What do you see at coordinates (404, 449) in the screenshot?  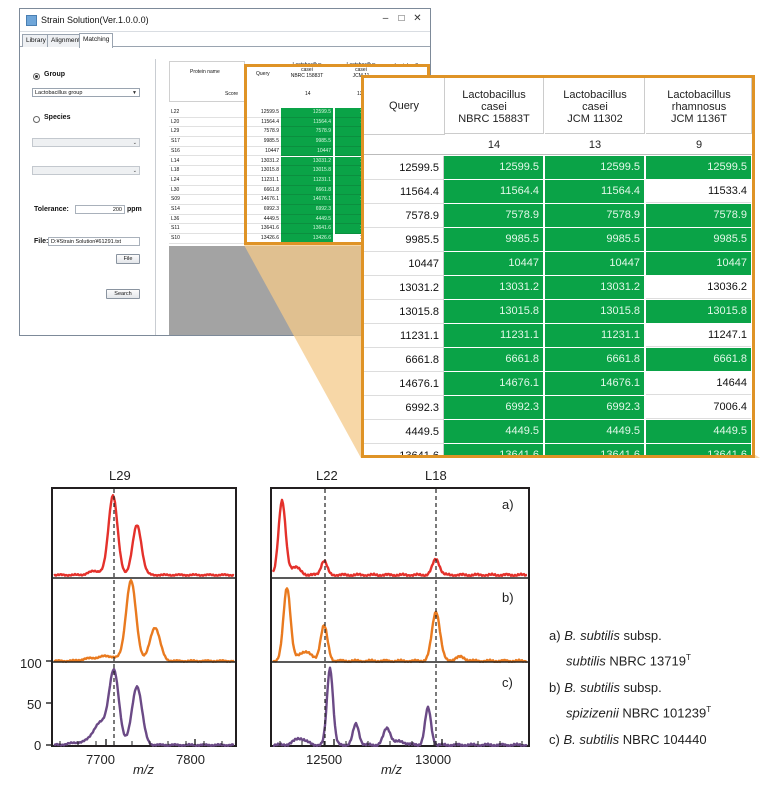 I see `query-cell: 13641.6` at bounding box center [404, 449].